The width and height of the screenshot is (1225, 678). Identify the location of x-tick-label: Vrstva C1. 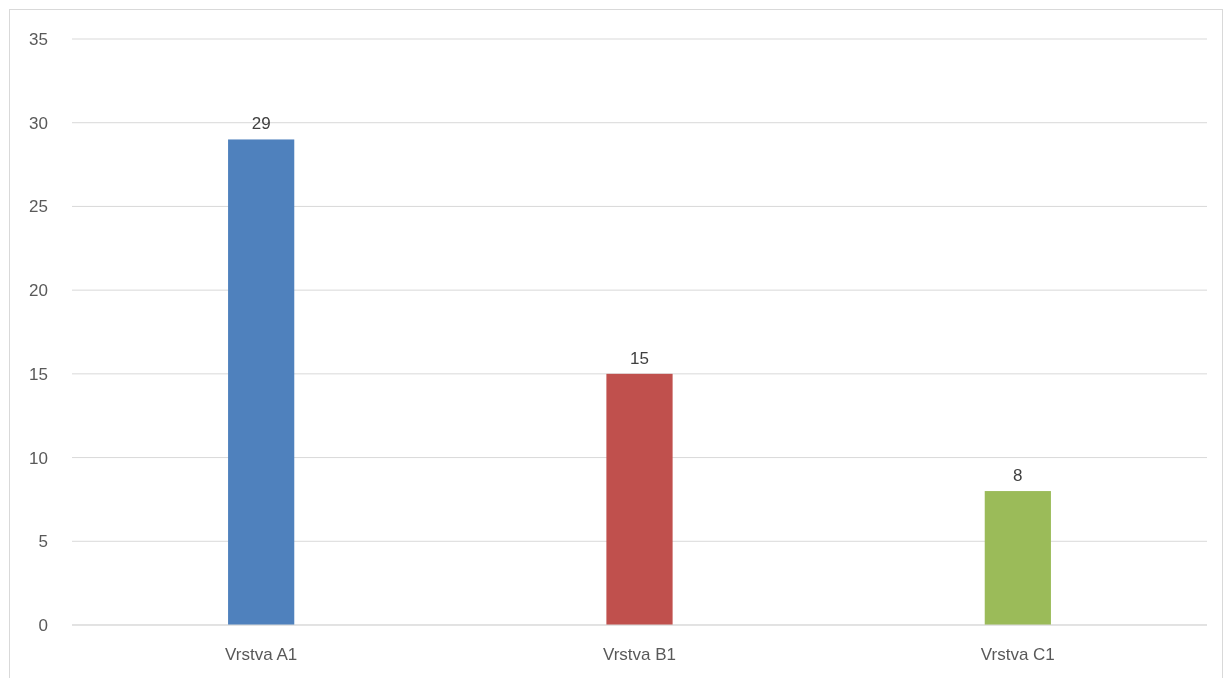
(1017, 654).